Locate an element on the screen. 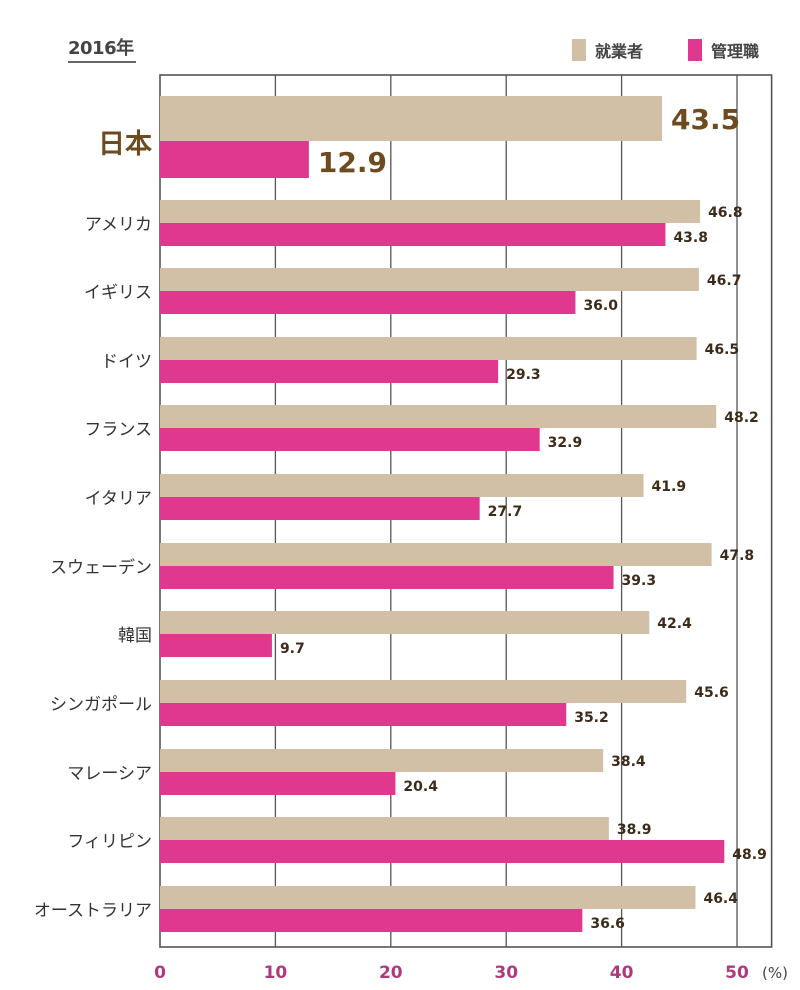 The width and height of the screenshot is (800, 990). legend-label-workers: 就業者 is located at coordinates (619, 51).